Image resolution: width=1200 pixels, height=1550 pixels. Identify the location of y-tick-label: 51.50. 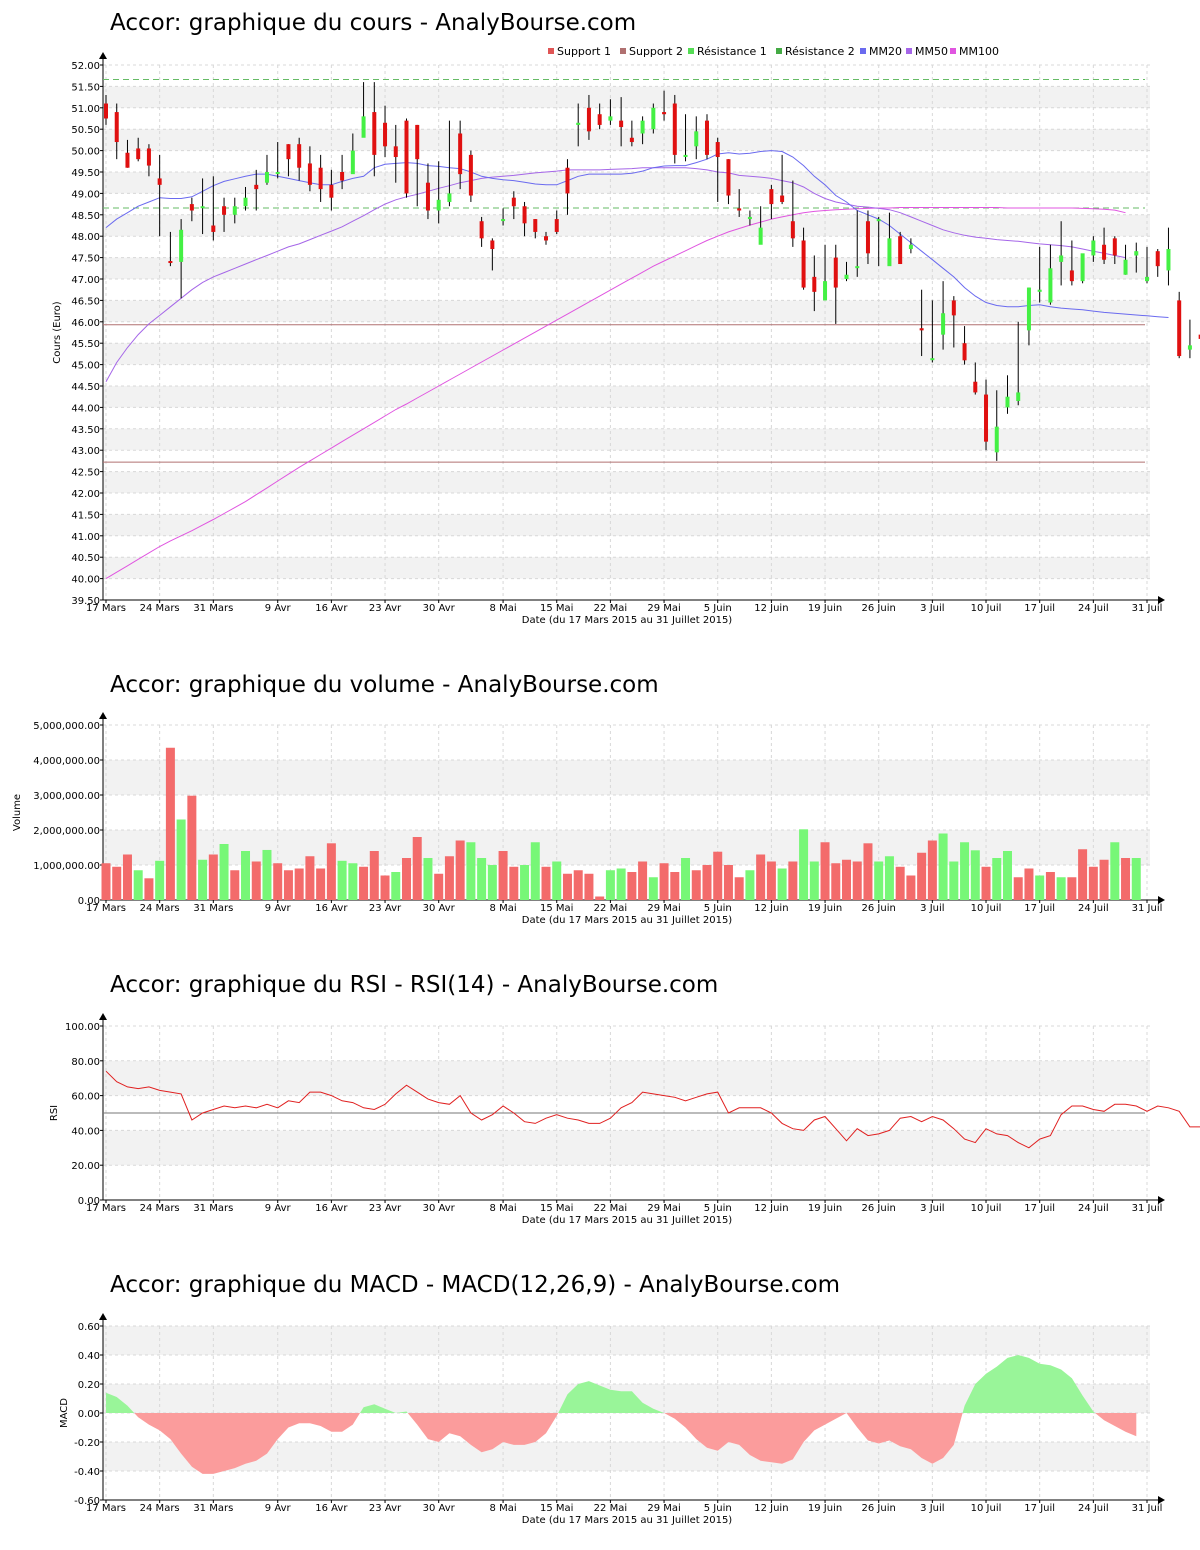
(85, 87).